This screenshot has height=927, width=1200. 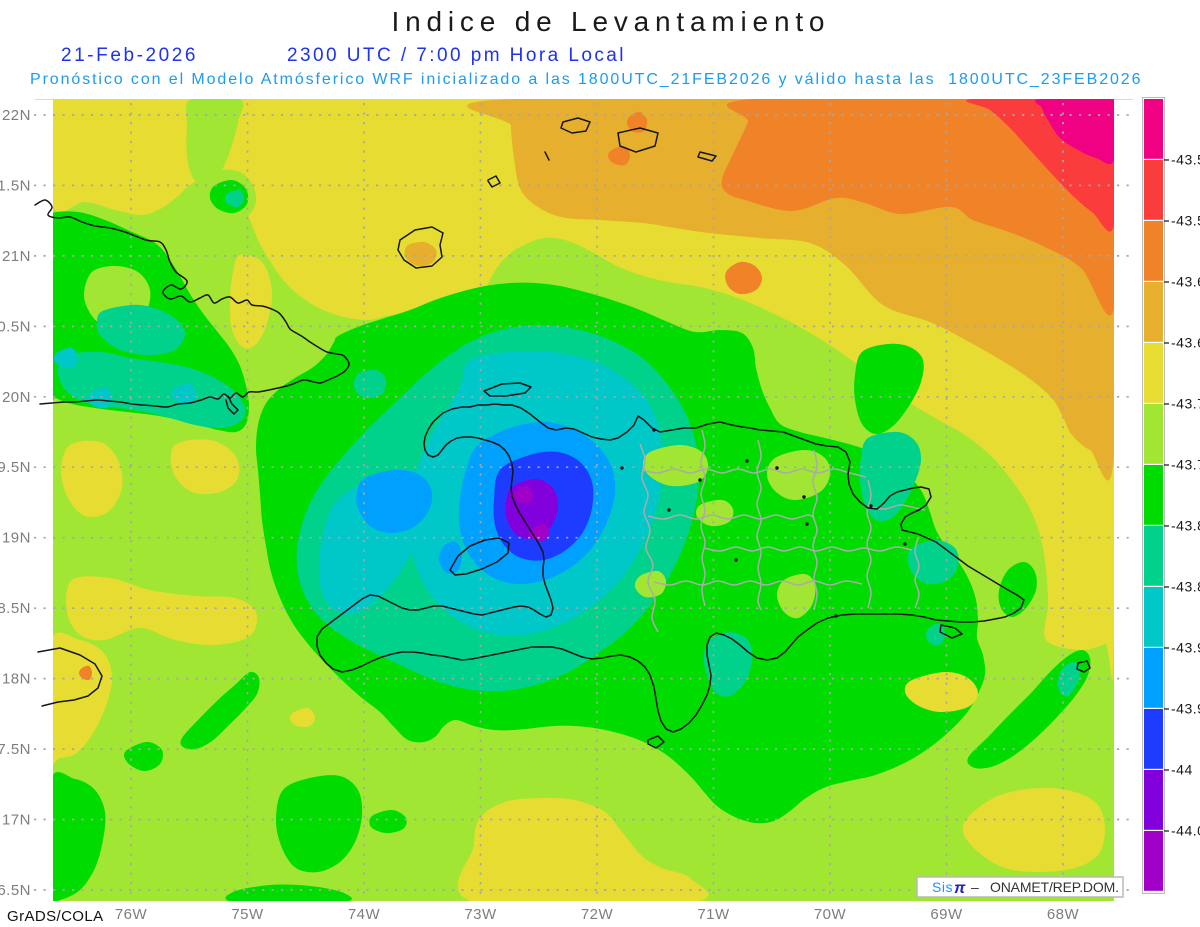 I want to click on svg-text: 21-Feb-2026, so click(x=129, y=55).